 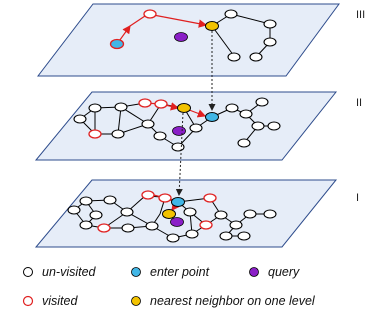 What do you see at coordinates (69, 272) in the screenshot?
I see `legend-unvisited-label: un-visited` at bounding box center [69, 272].